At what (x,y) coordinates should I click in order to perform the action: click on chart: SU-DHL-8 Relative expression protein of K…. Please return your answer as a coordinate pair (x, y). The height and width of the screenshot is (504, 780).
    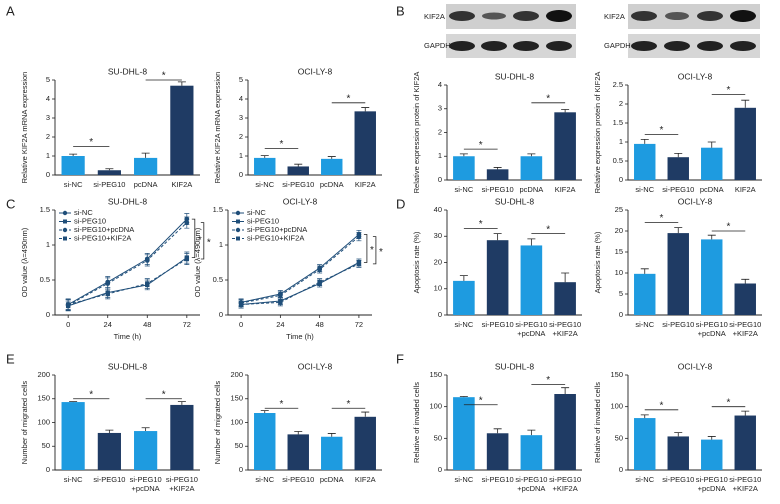
    Looking at the image, I should click on (497, 132).